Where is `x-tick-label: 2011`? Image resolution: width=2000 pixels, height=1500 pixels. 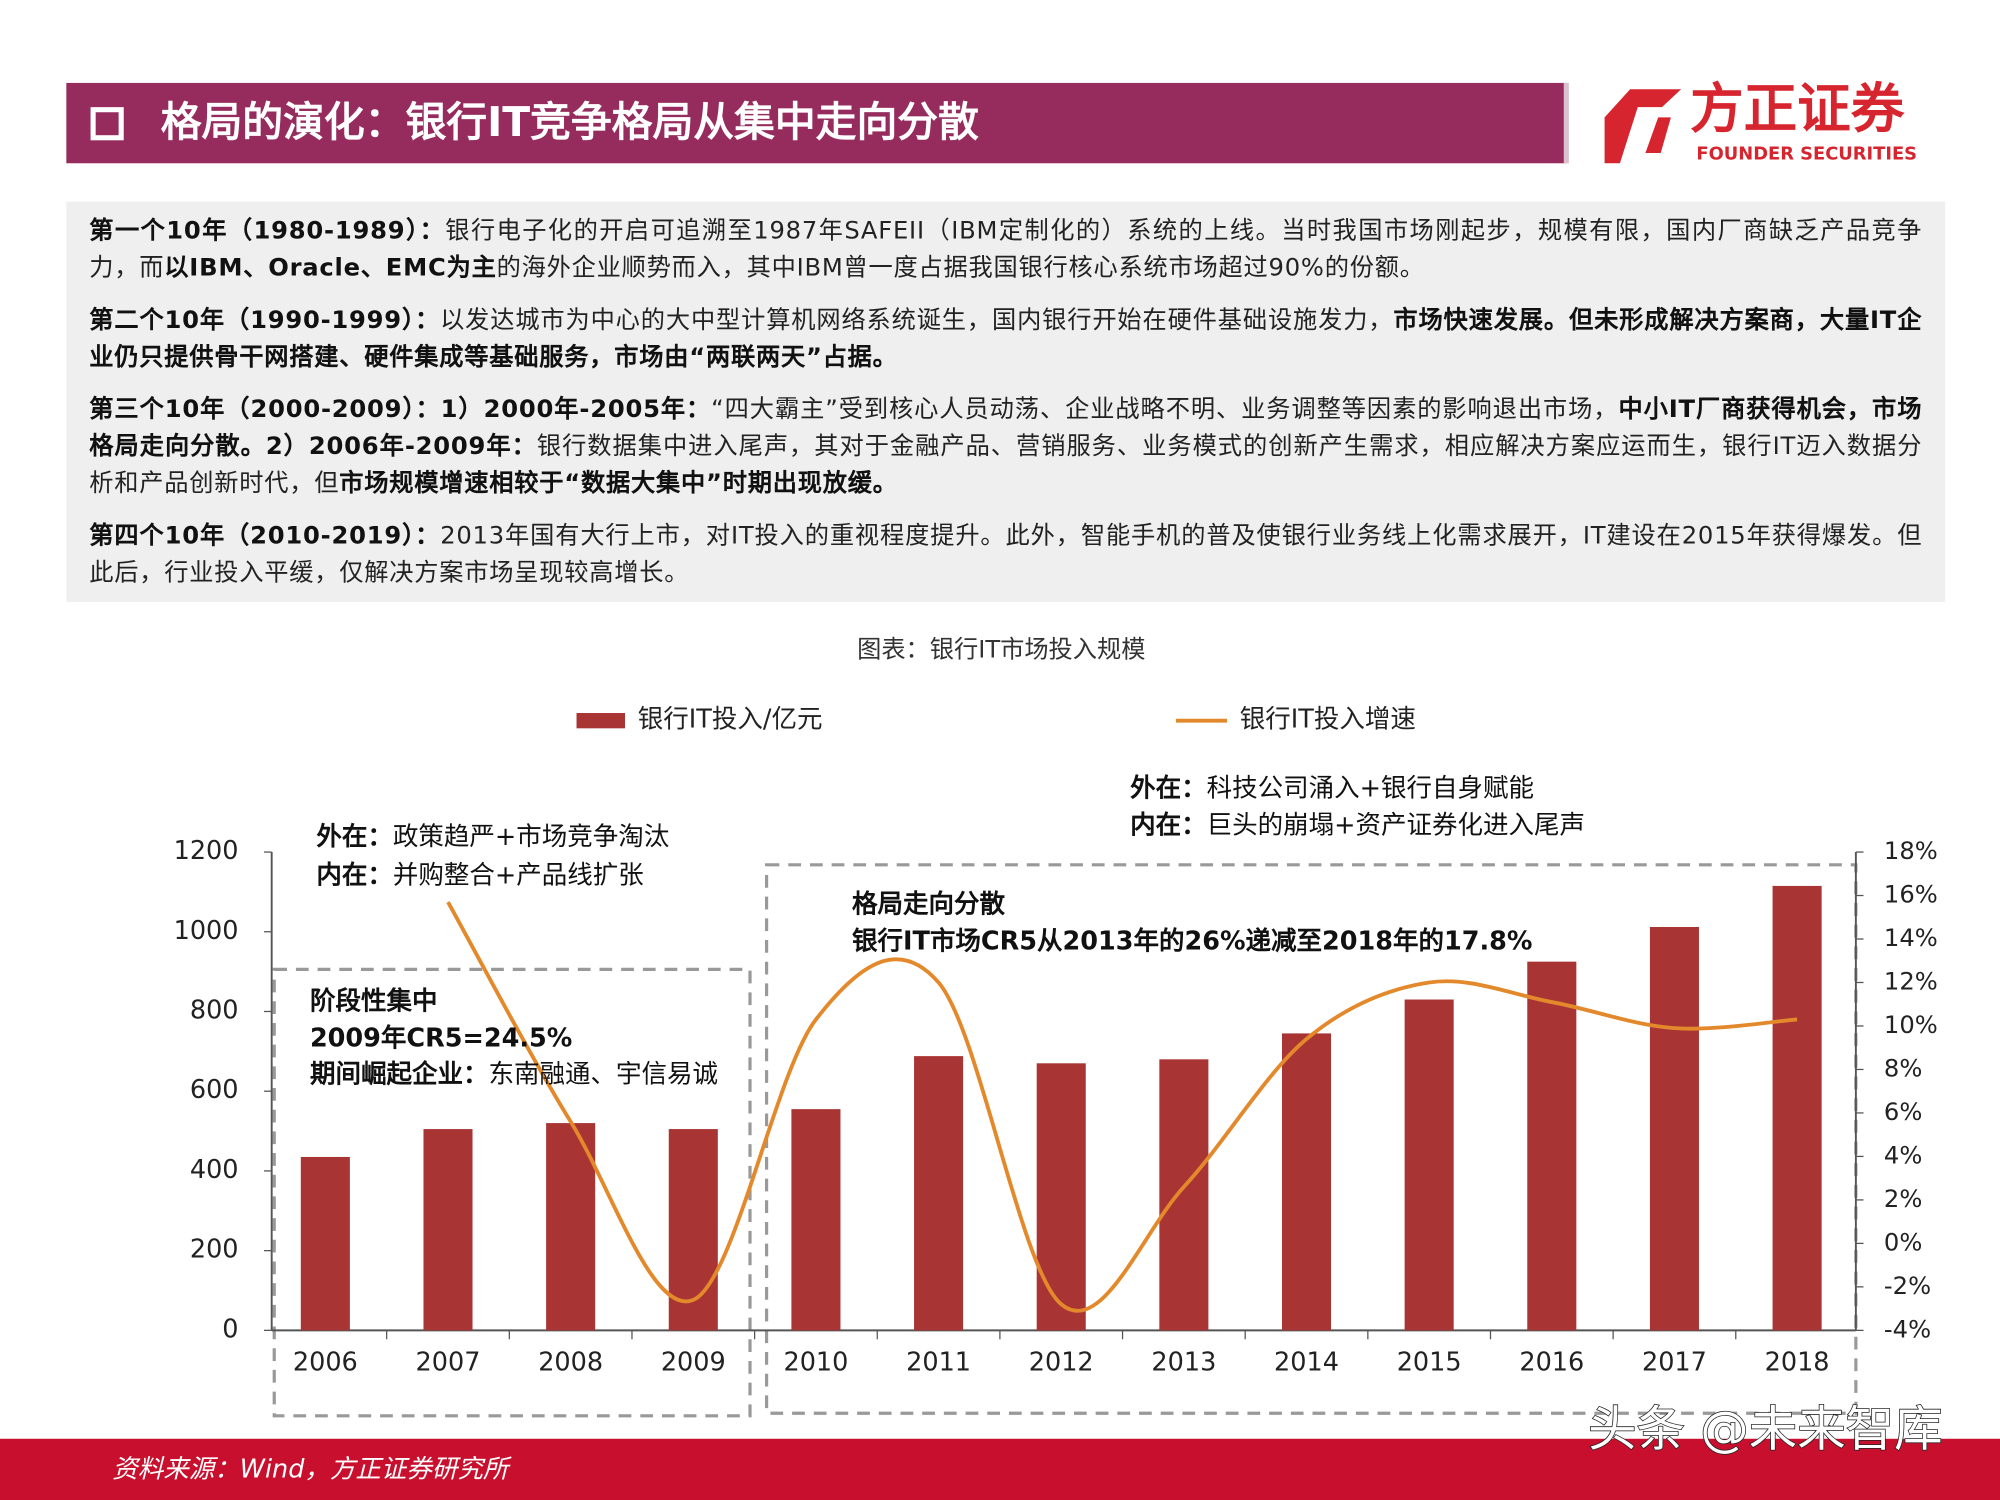 x-tick-label: 2011 is located at coordinates (938, 1363).